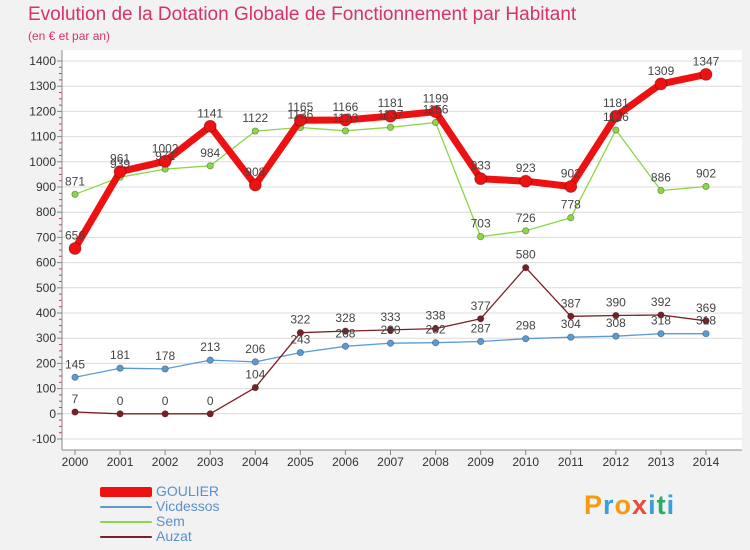 Image resolution: width=750 pixels, height=550 pixels. I want to click on x-tick-label: 2002, so click(165, 462).